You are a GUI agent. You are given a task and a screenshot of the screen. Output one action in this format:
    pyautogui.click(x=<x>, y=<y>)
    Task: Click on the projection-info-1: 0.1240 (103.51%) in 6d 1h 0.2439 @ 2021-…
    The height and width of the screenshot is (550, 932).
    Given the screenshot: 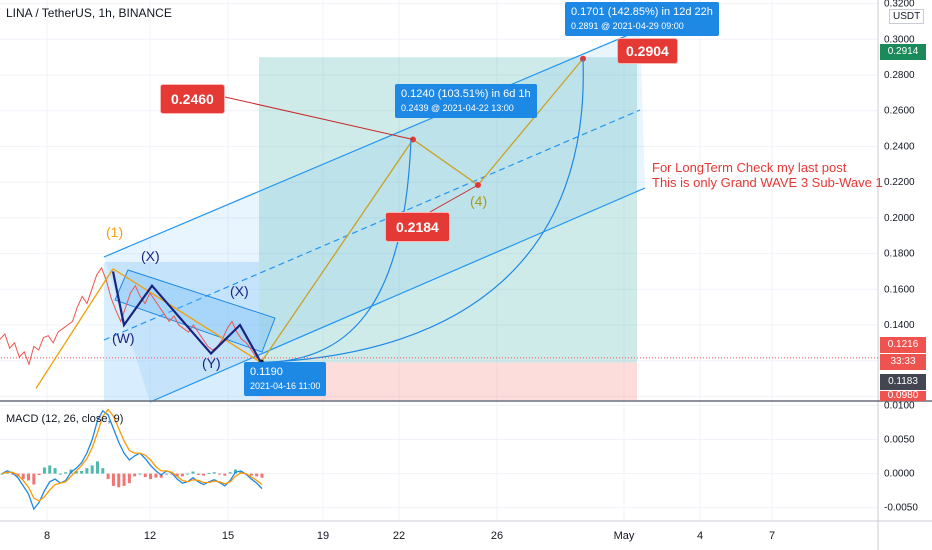 What is the action you would take?
    pyautogui.click(x=466, y=101)
    